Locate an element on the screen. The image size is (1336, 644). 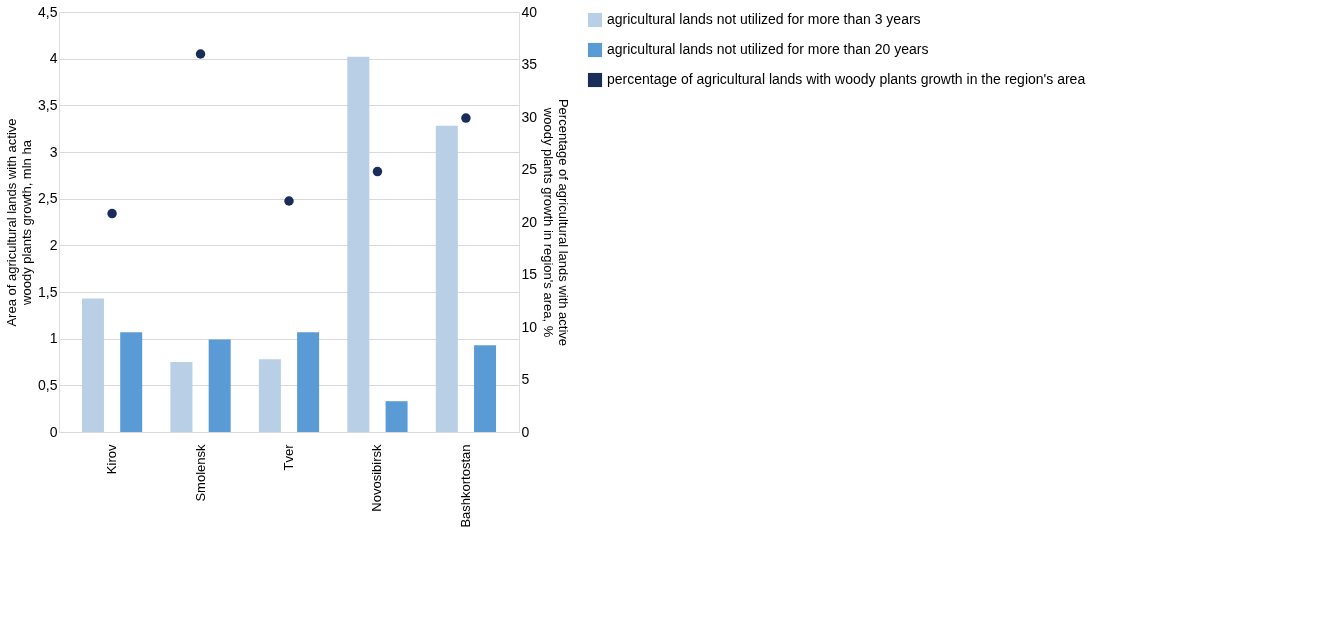
y-tick-label: 1,5 is located at coordinates (48, 291).